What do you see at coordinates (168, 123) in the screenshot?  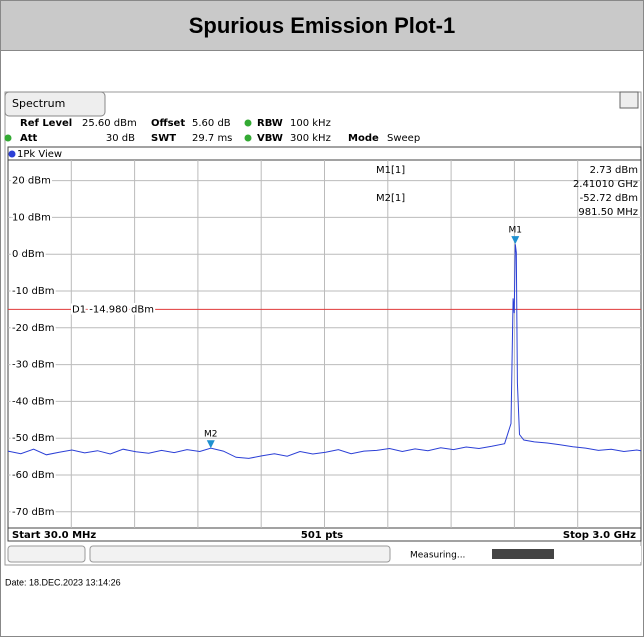 I see `setting-label: Offset` at bounding box center [168, 123].